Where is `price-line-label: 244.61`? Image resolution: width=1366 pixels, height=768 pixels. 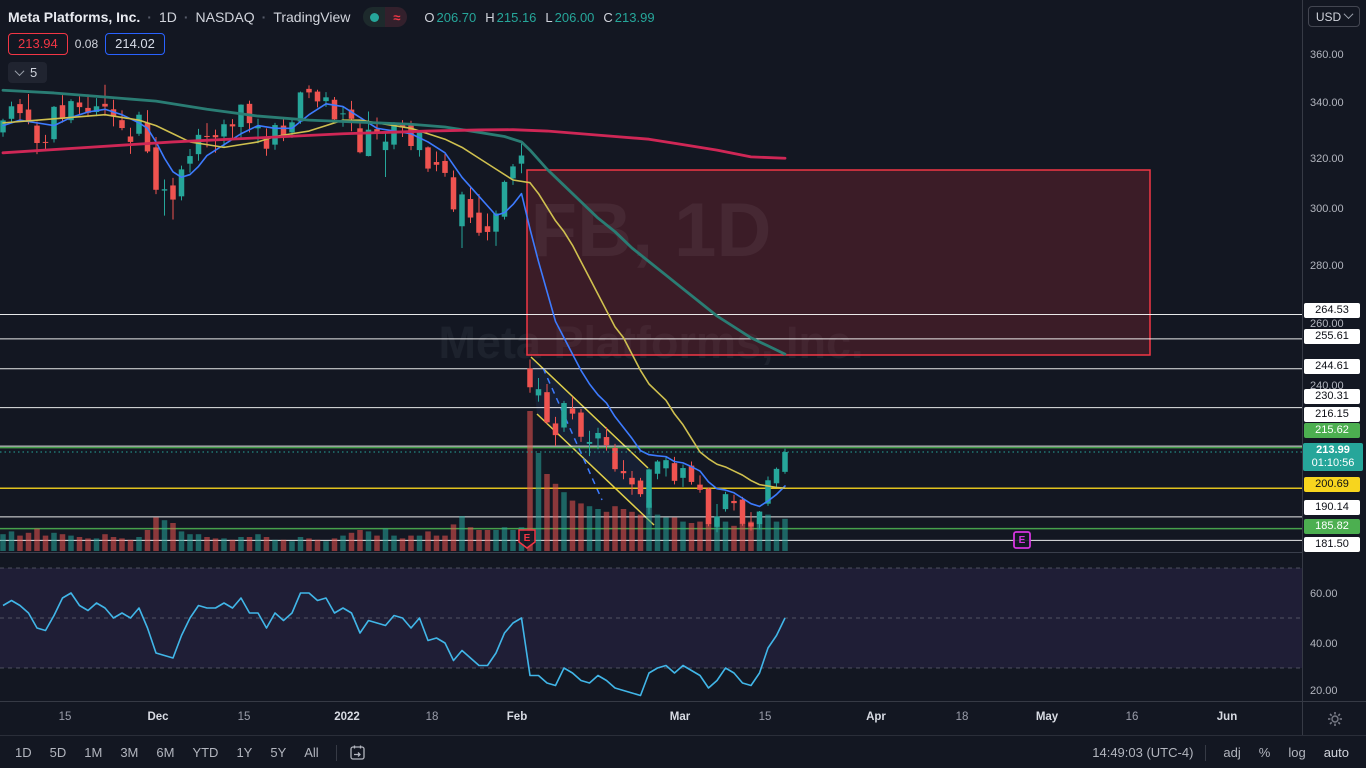
price-line-label: 244.61 is located at coordinates (1332, 366).